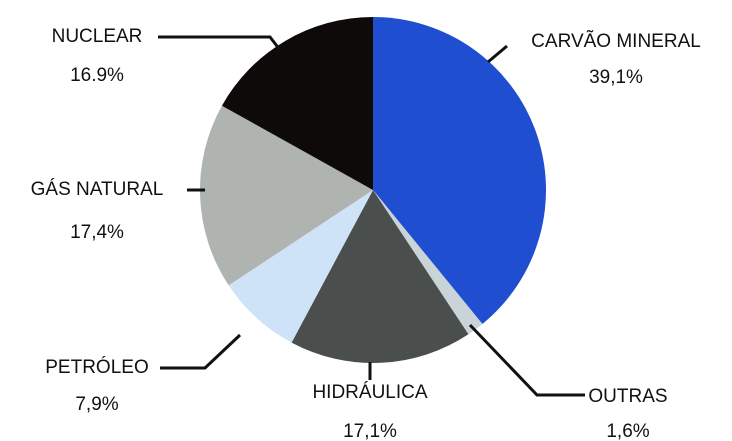 This screenshot has height=441, width=732. I want to click on value-label: 39,1%, so click(616, 77).